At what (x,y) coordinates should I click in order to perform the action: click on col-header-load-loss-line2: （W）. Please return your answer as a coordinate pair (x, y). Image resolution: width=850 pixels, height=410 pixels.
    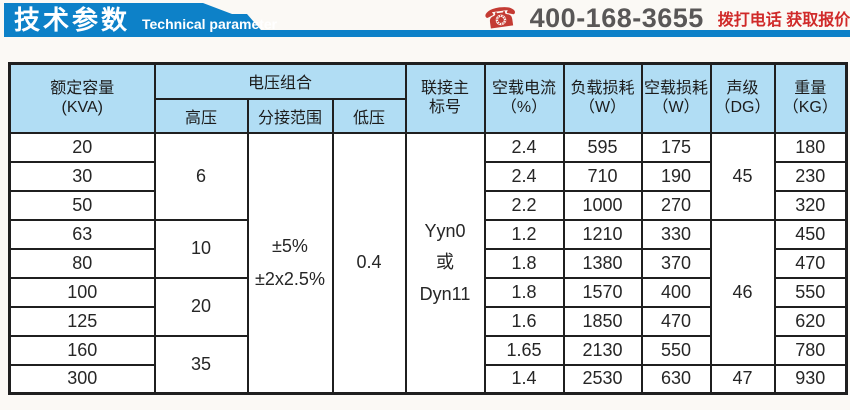
    Looking at the image, I should click on (602, 108).